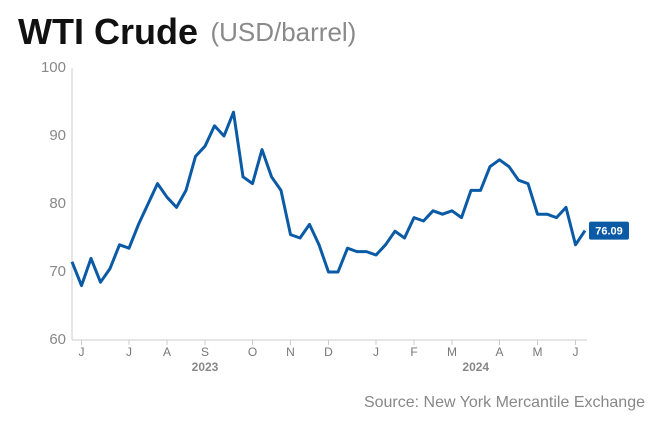  I want to click on year-label: 2024, so click(475, 367).